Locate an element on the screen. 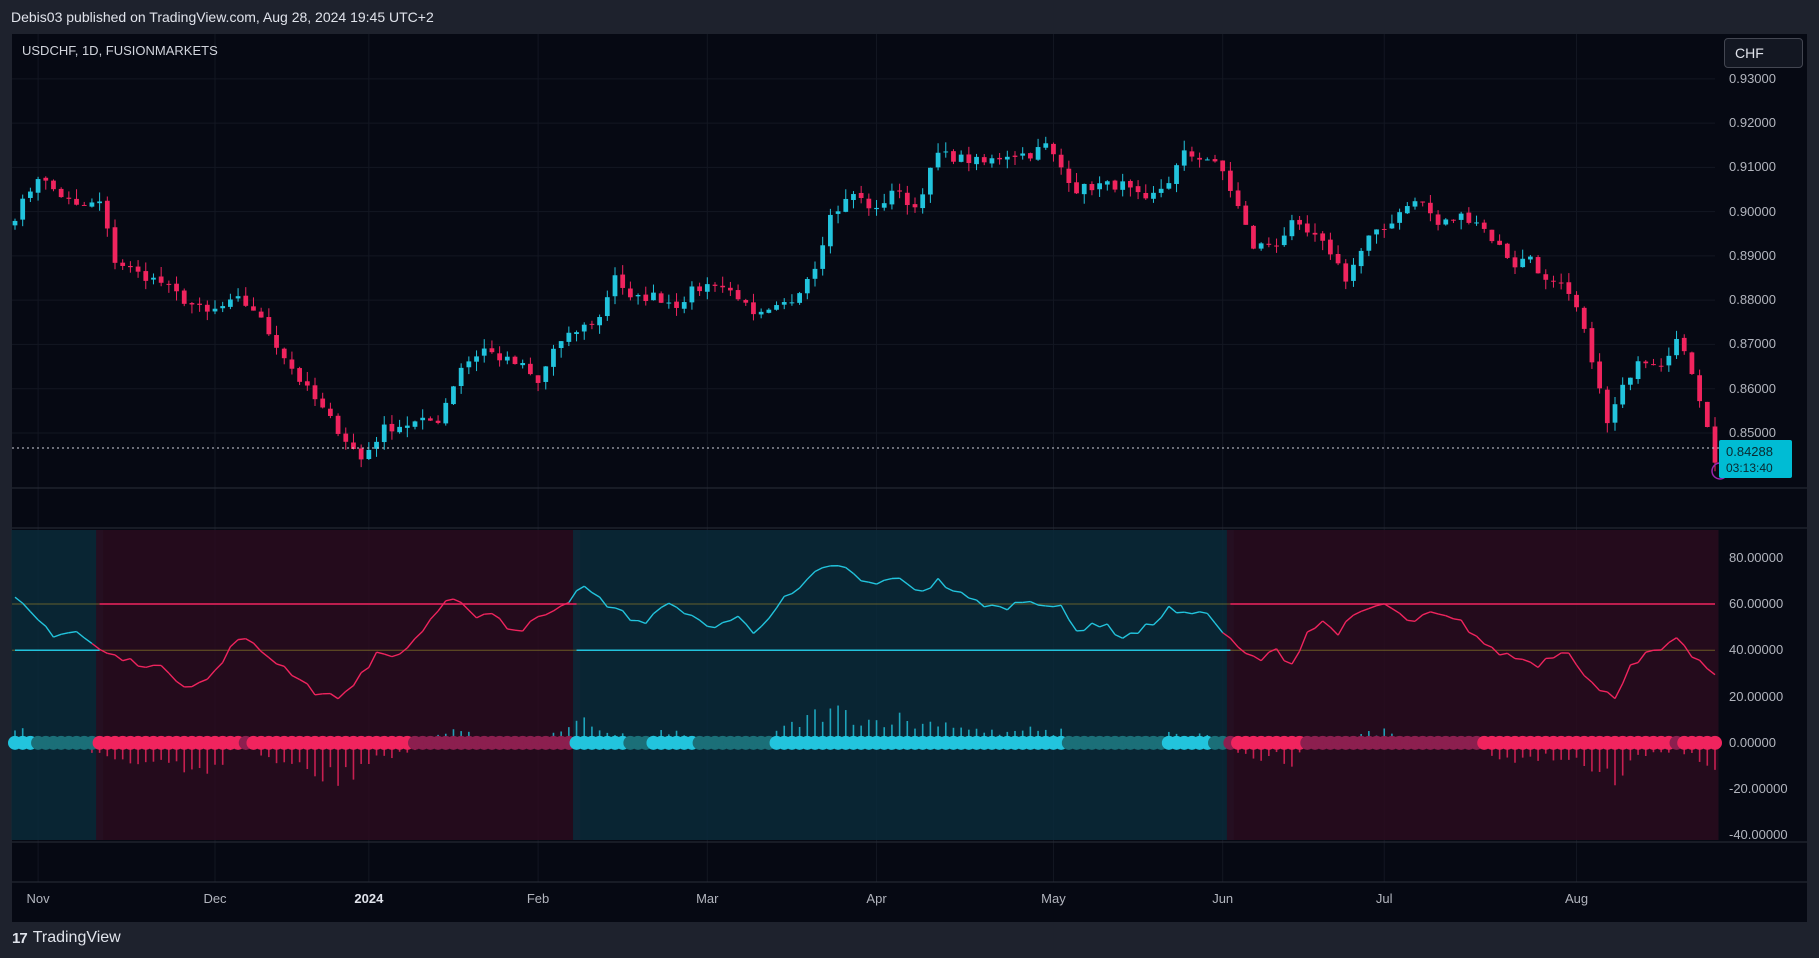  time-axis-label: Mar is located at coordinates (707, 898).